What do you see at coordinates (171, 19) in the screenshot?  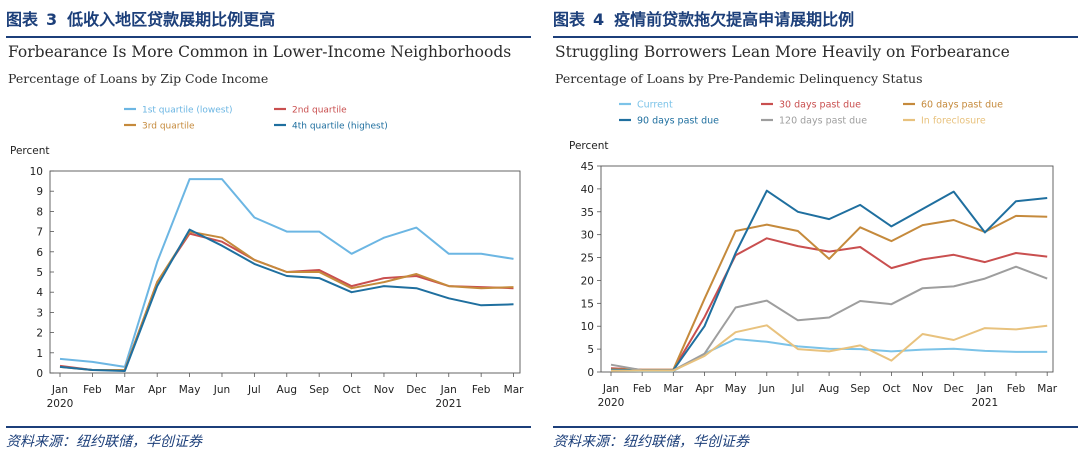 I see `figure-caption-text: 低收入地区贷款展期比例更高` at bounding box center [171, 19].